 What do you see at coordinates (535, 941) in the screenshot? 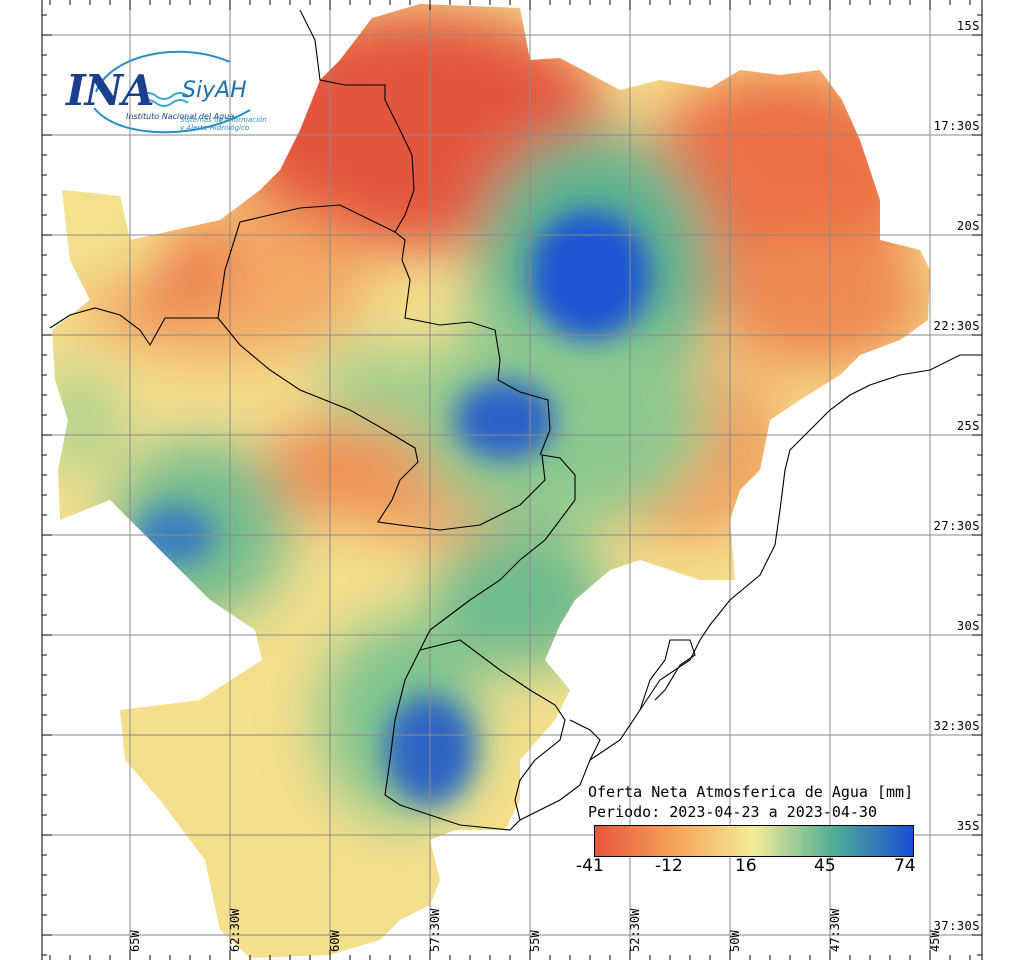
I see `lon-label: 55W` at bounding box center [535, 941].